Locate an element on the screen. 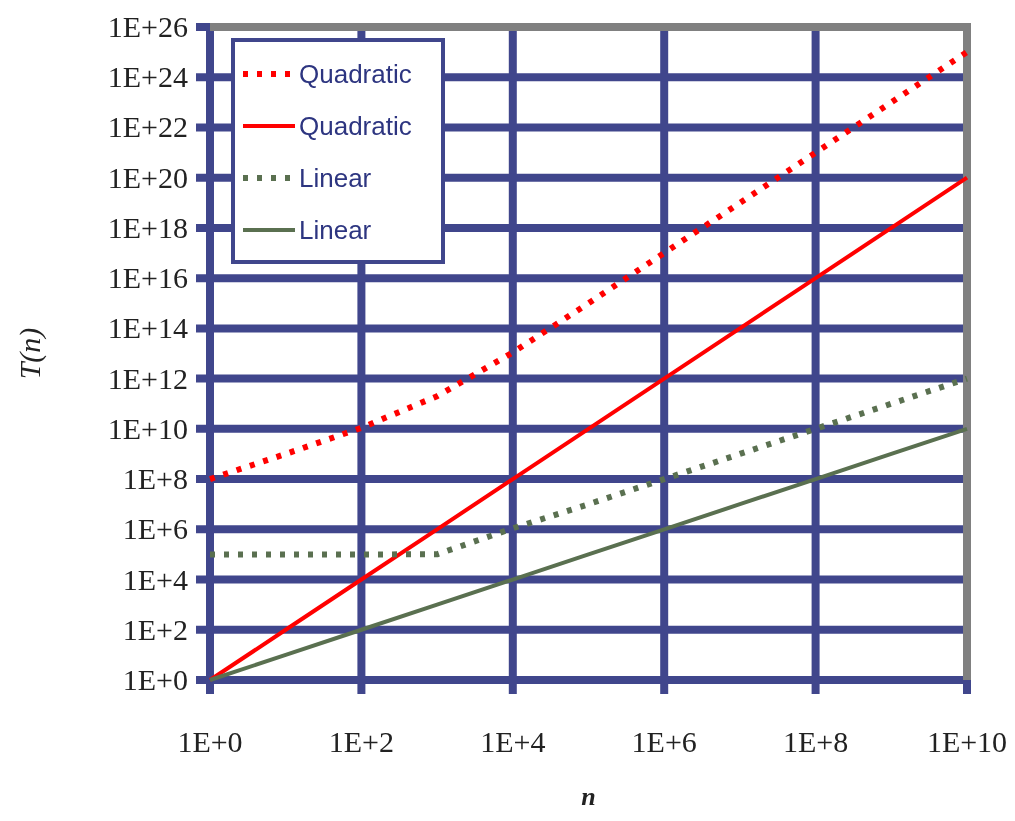 The image size is (1015, 821). y-tick-label: 1E+8 is located at coordinates (155, 479).